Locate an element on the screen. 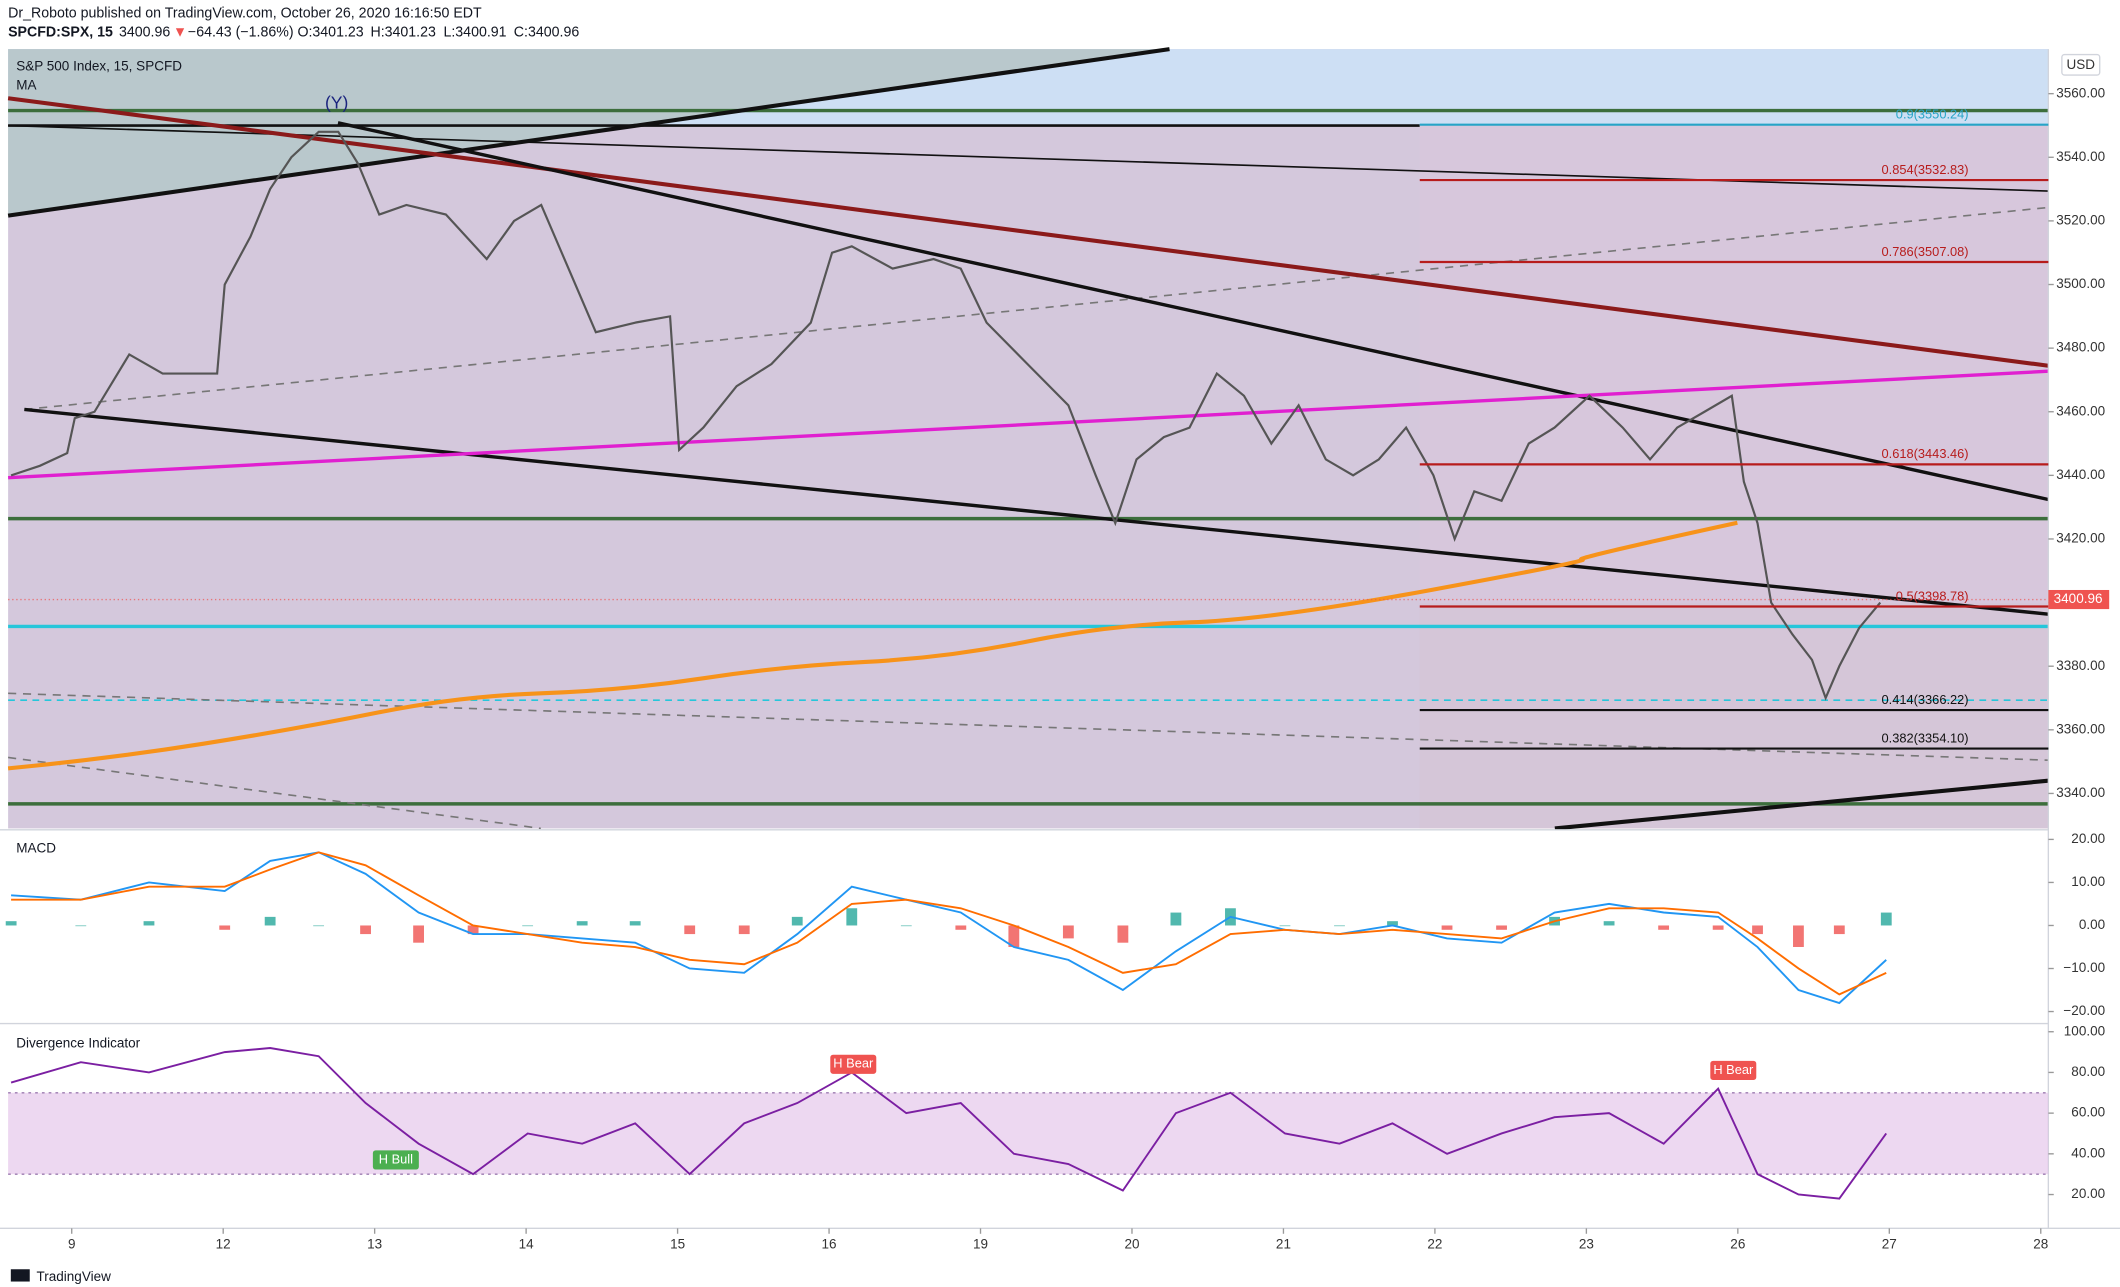 This screenshot has height=1287, width=2120. y-tick-label: 80.00 is located at coordinates (2088, 1071).